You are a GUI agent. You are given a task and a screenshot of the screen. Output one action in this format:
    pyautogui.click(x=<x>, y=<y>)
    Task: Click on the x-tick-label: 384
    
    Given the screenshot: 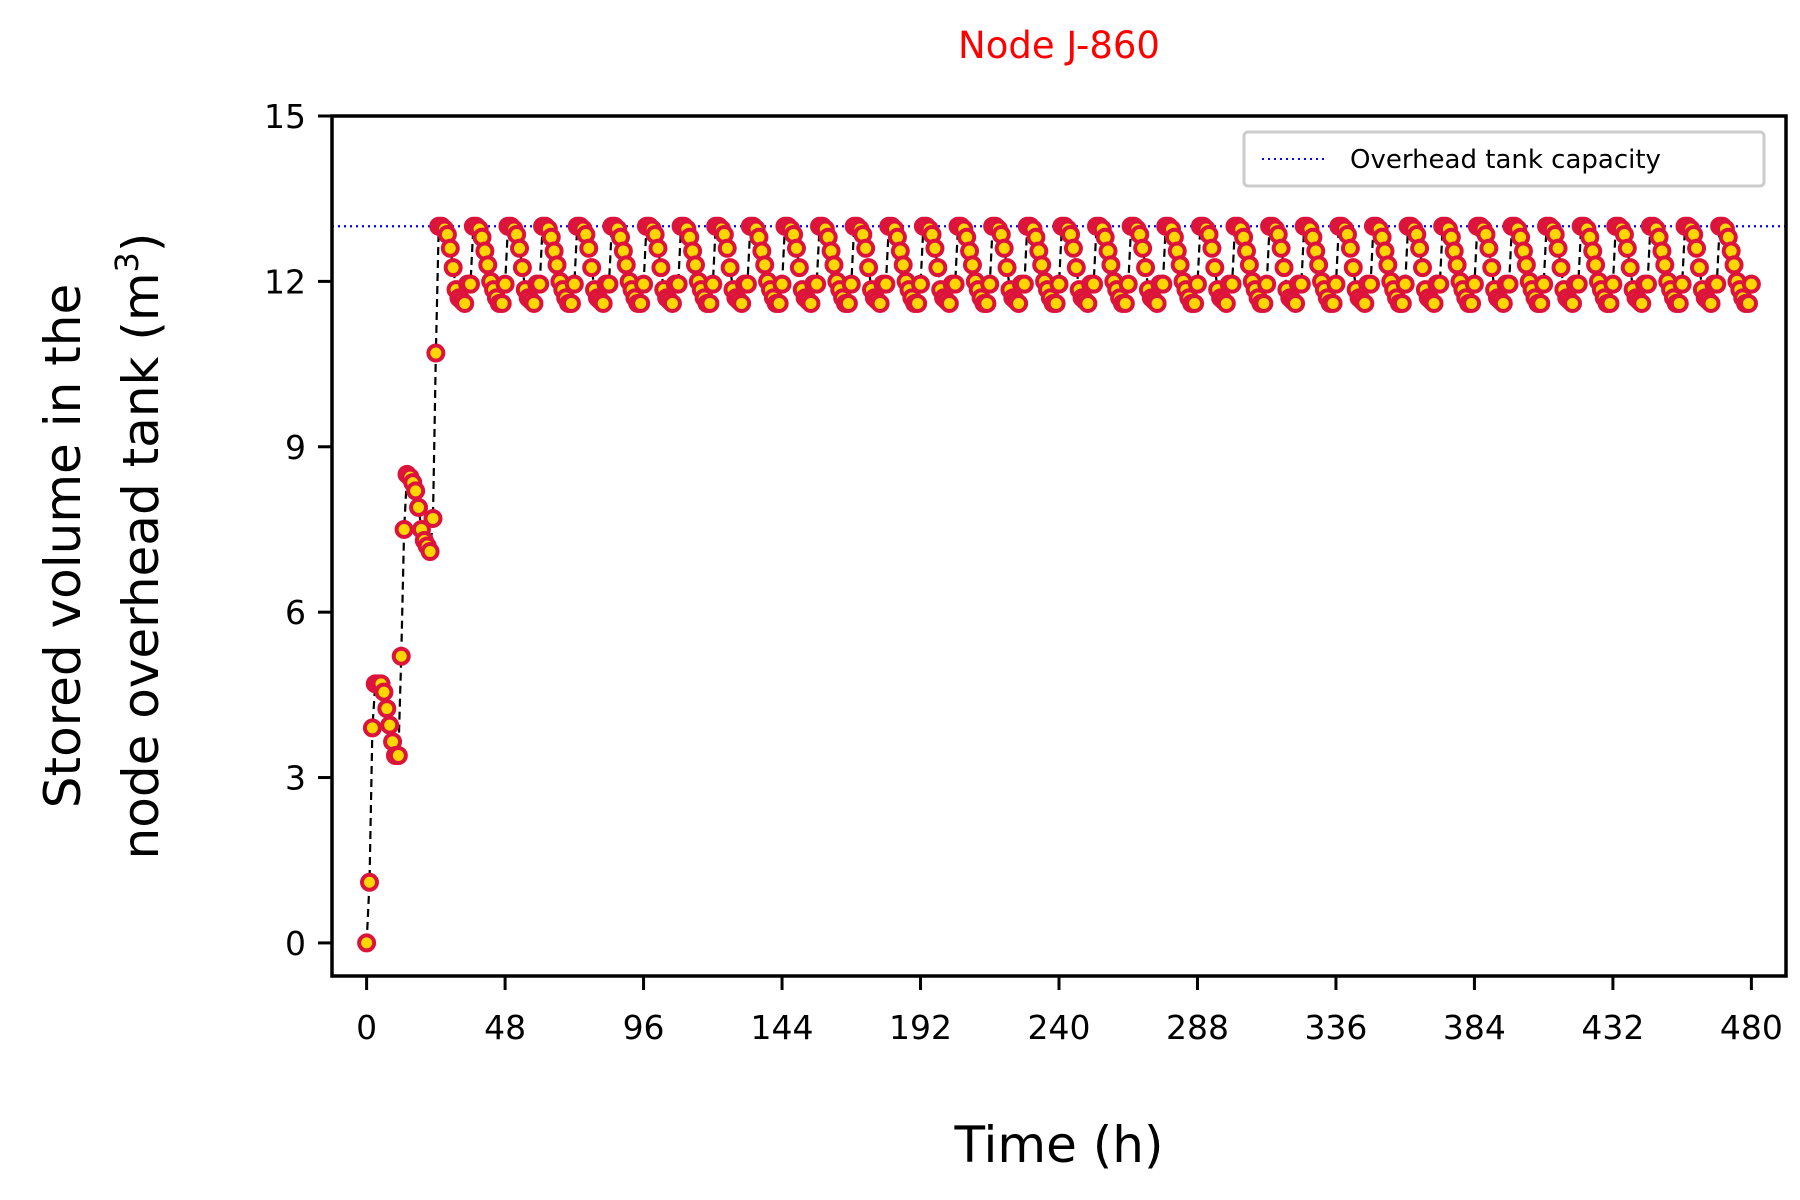 What is the action you would take?
    pyautogui.click(x=1474, y=1027)
    